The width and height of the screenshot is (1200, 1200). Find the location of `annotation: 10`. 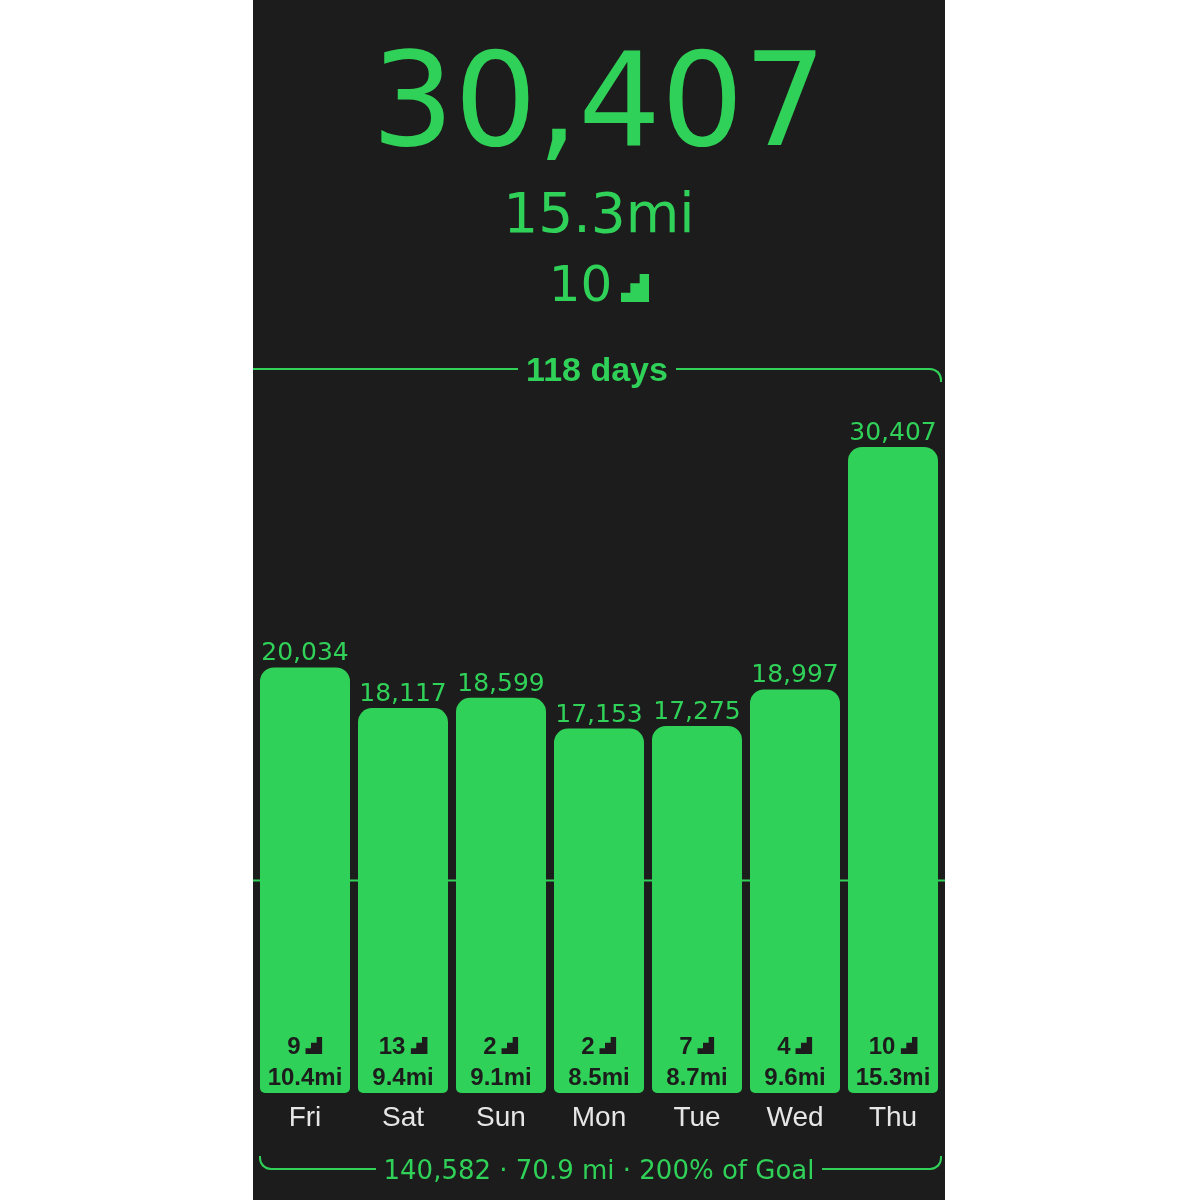

annotation: 10 is located at coordinates (882, 1045).